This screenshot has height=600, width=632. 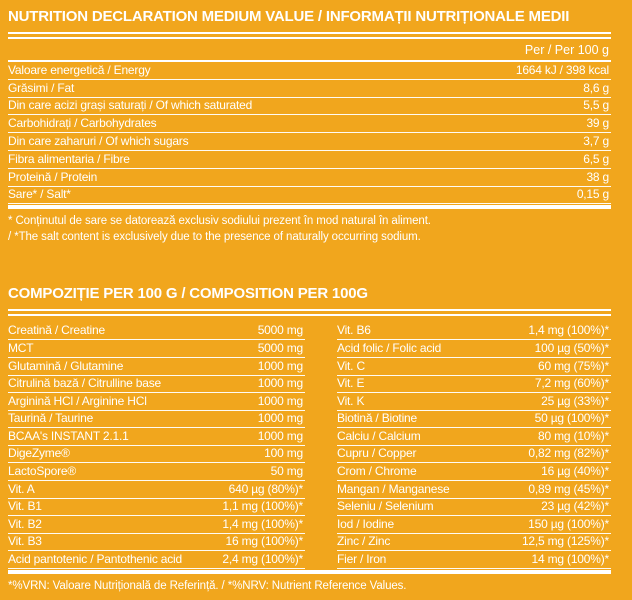 What do you see at coordinates (68, 435) in the screenshot?
I see `ingredient-label: BCAA's INSTANT 2.1.1` at bounding box center [68, 435].